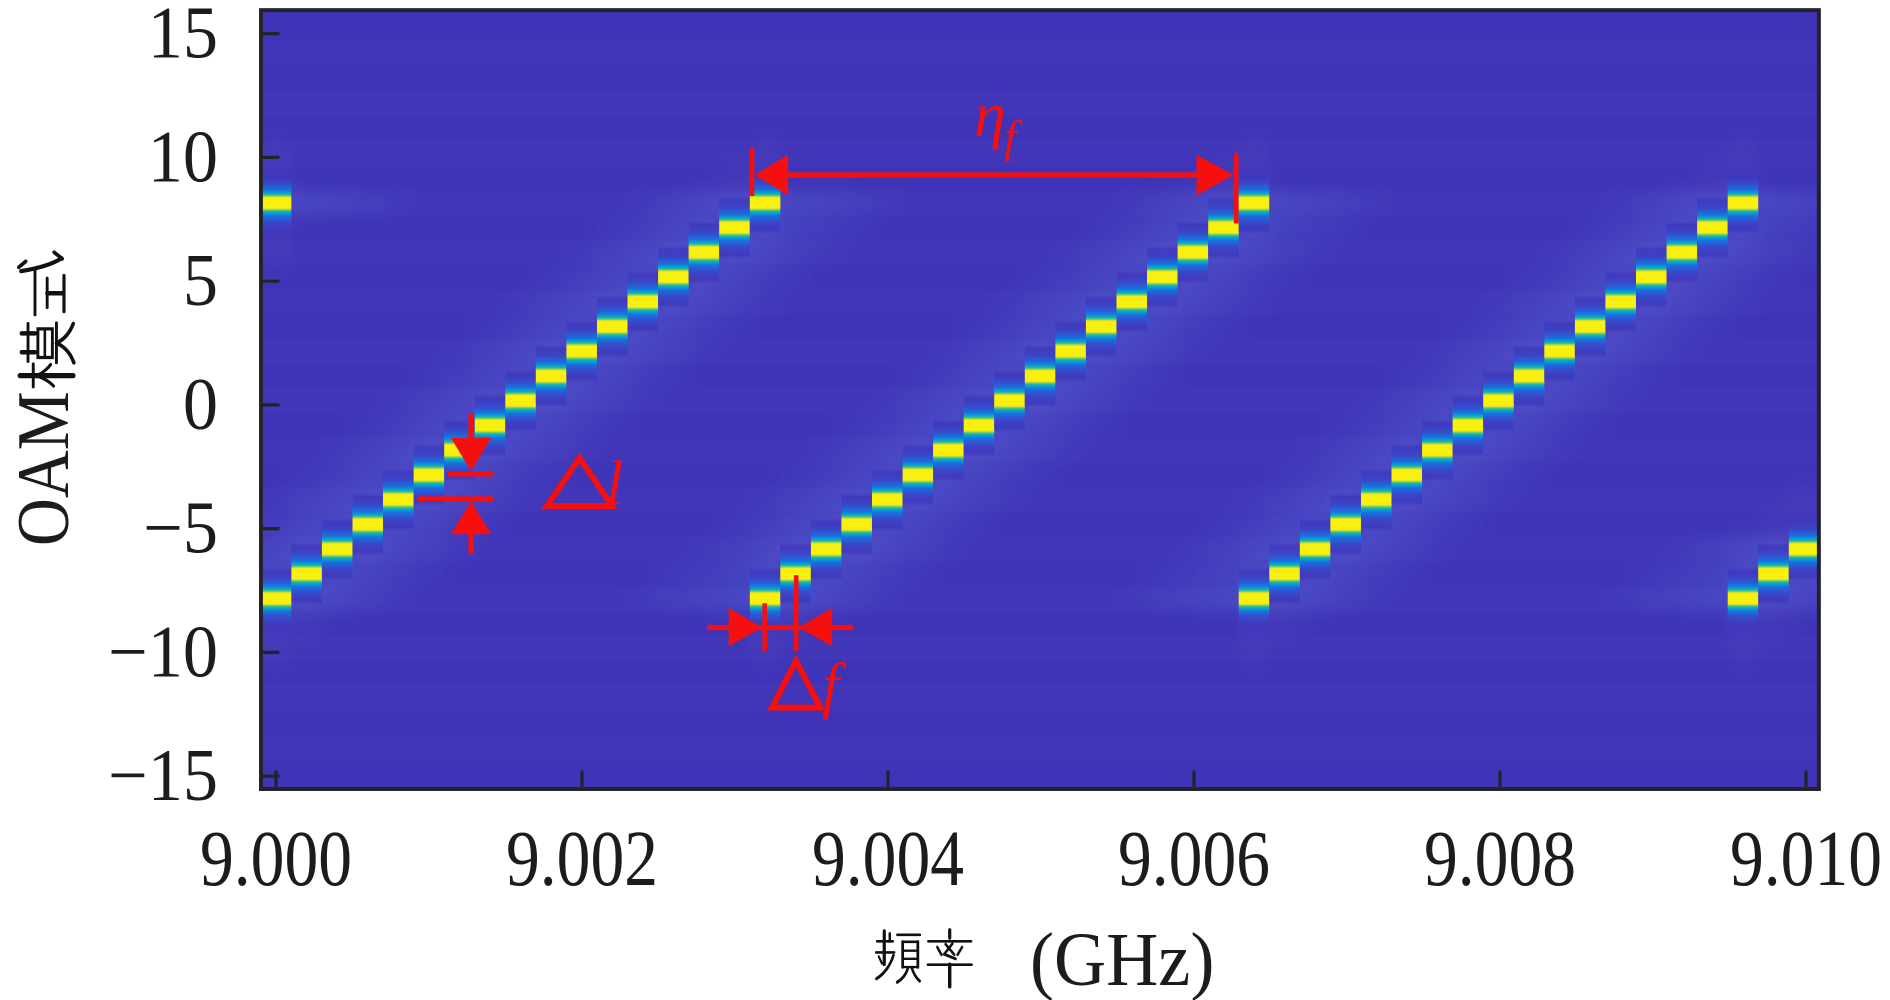 This screenshot has height=1000, width=1890. What do you see at coordinates (183, 157) in the screenshot?
I see `svg-text: 10` at bounding box center [183, 157].